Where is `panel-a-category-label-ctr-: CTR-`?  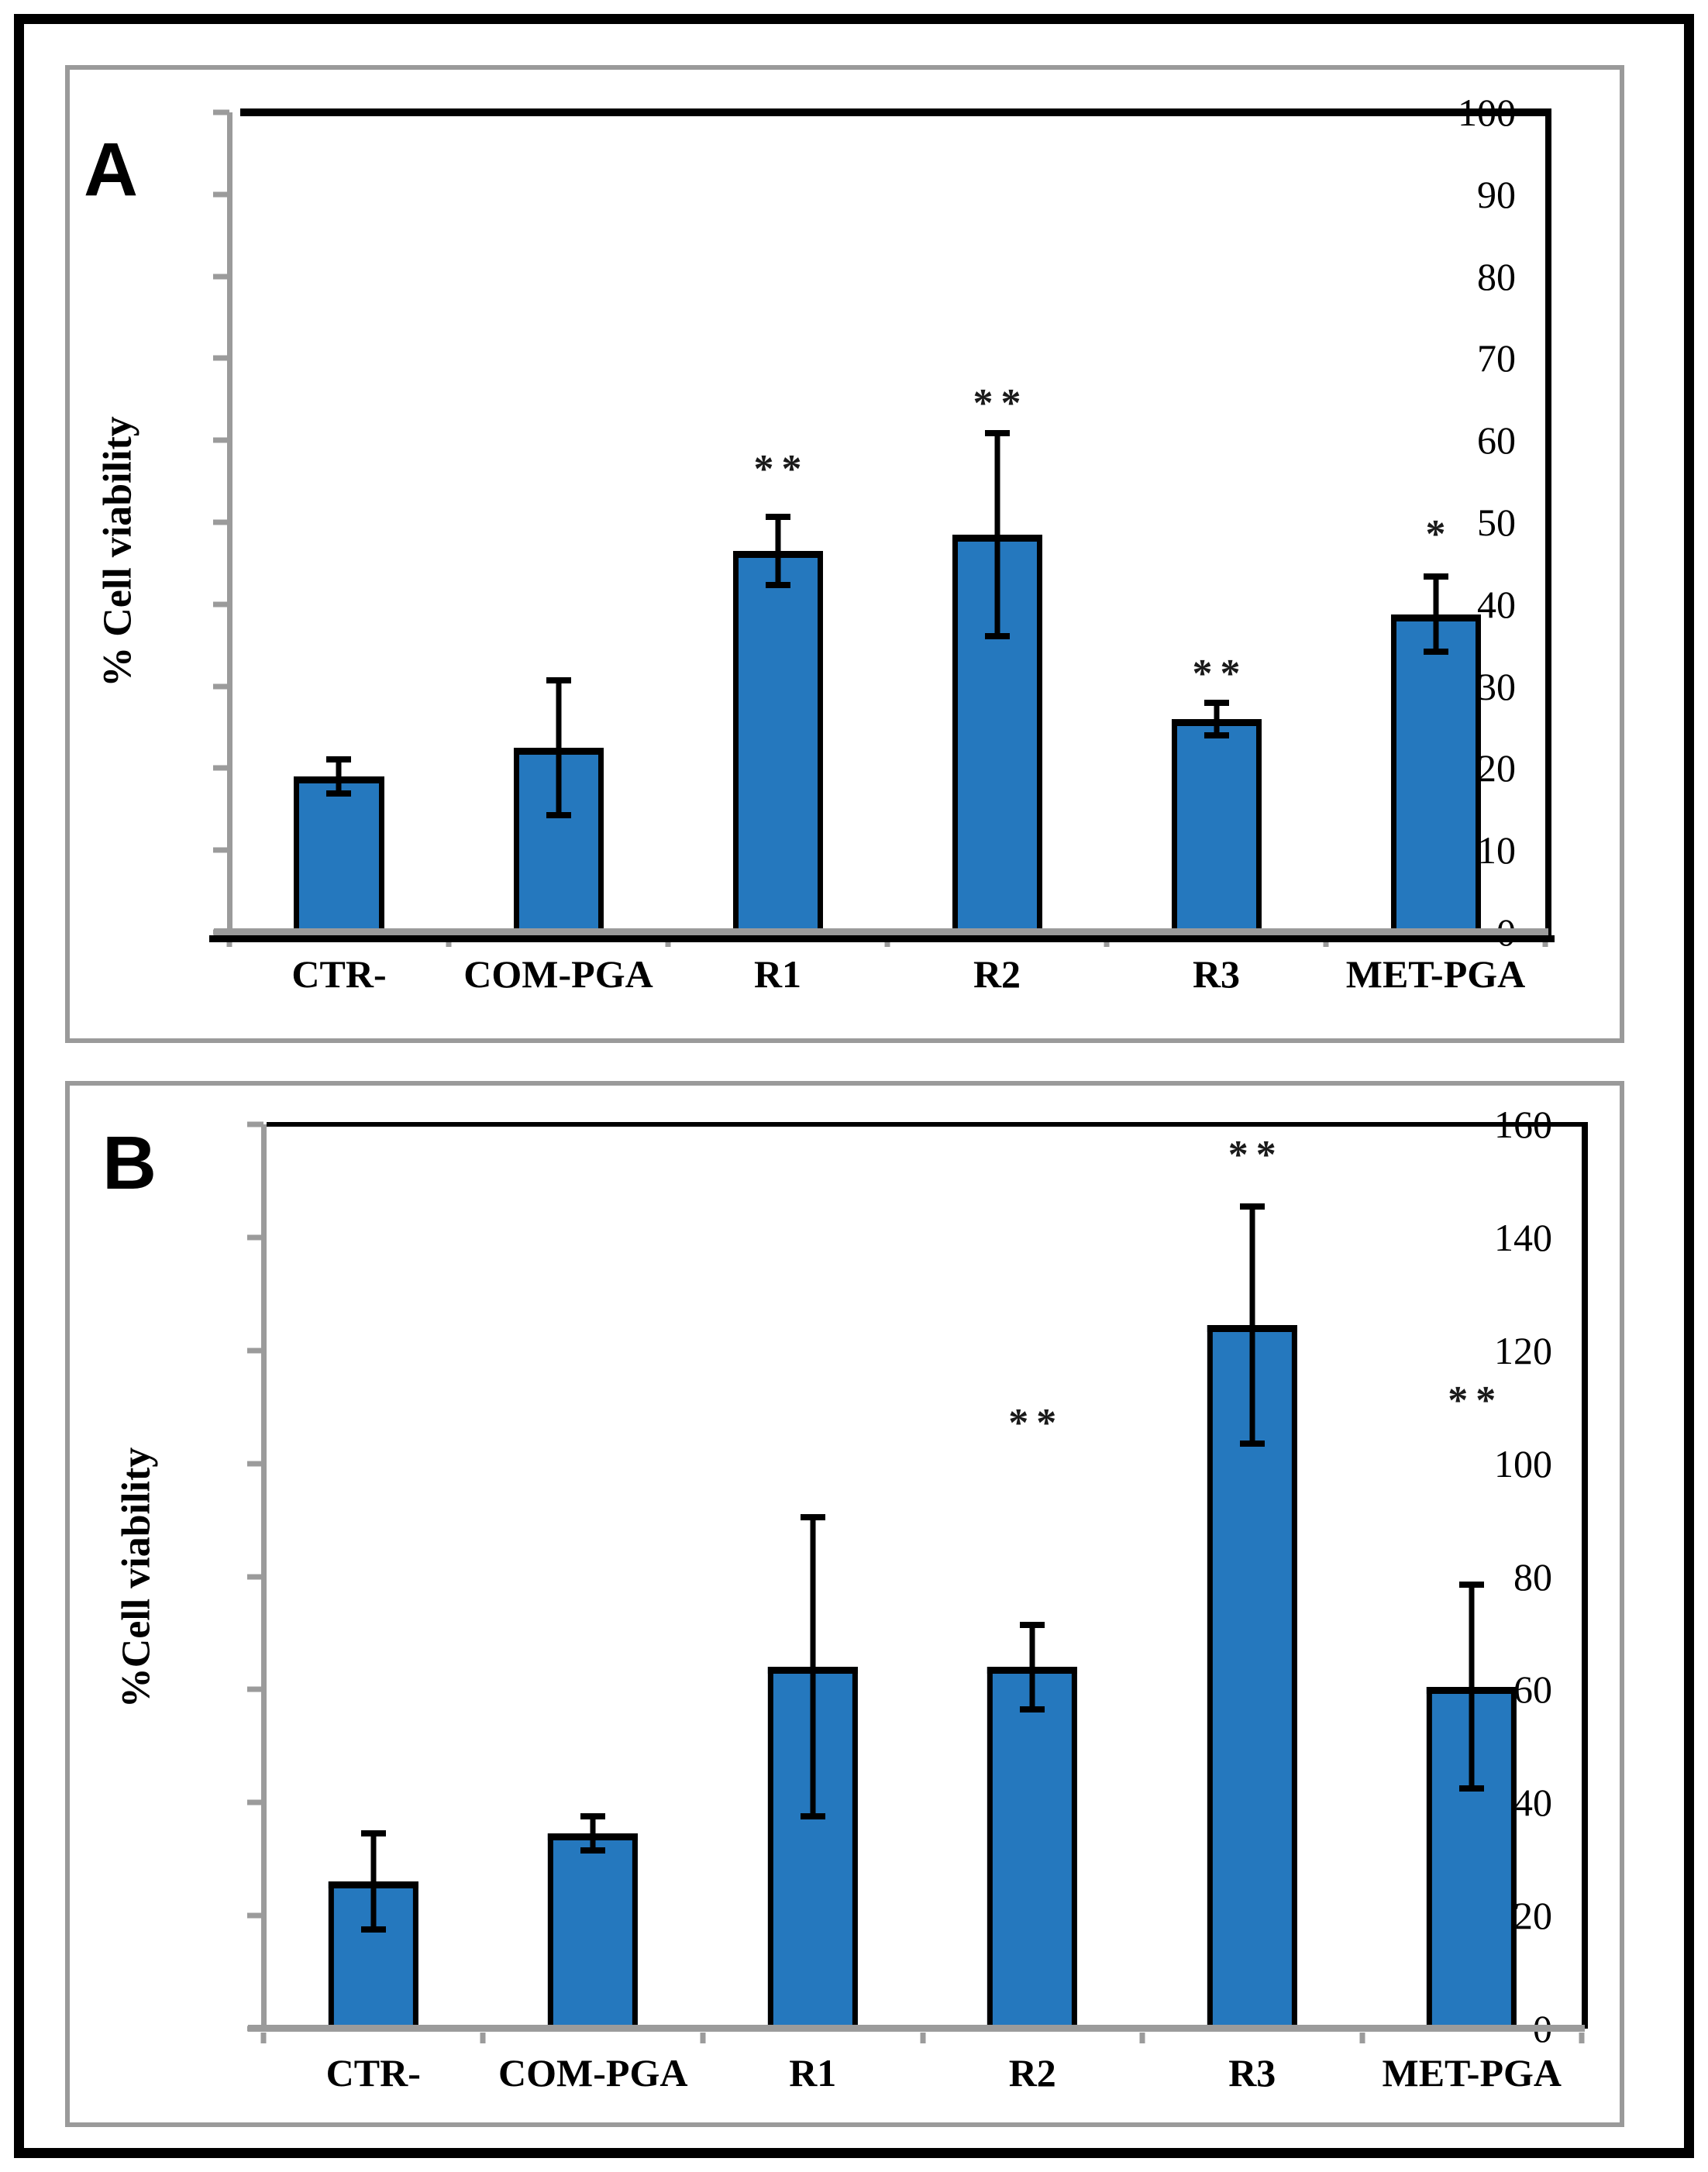
panel-a-category-label-ctr-: CTR- is located at coordinates (339, 974).